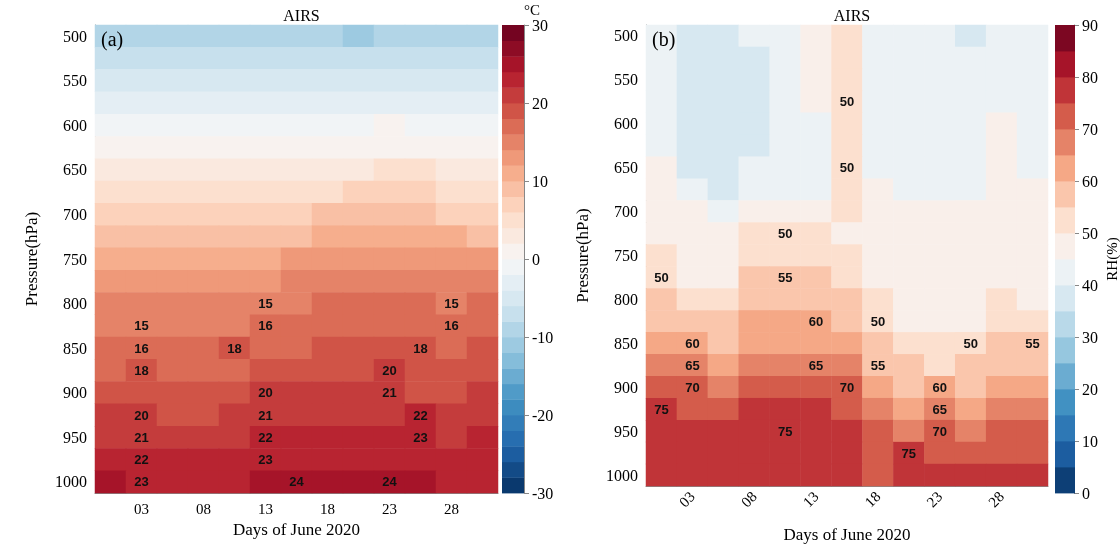 The width and height of the screenshot is (1120, 548). Describe the element at coordinates (626, 387) in the screenshot. I see `y-tick-label: 900` at that location.